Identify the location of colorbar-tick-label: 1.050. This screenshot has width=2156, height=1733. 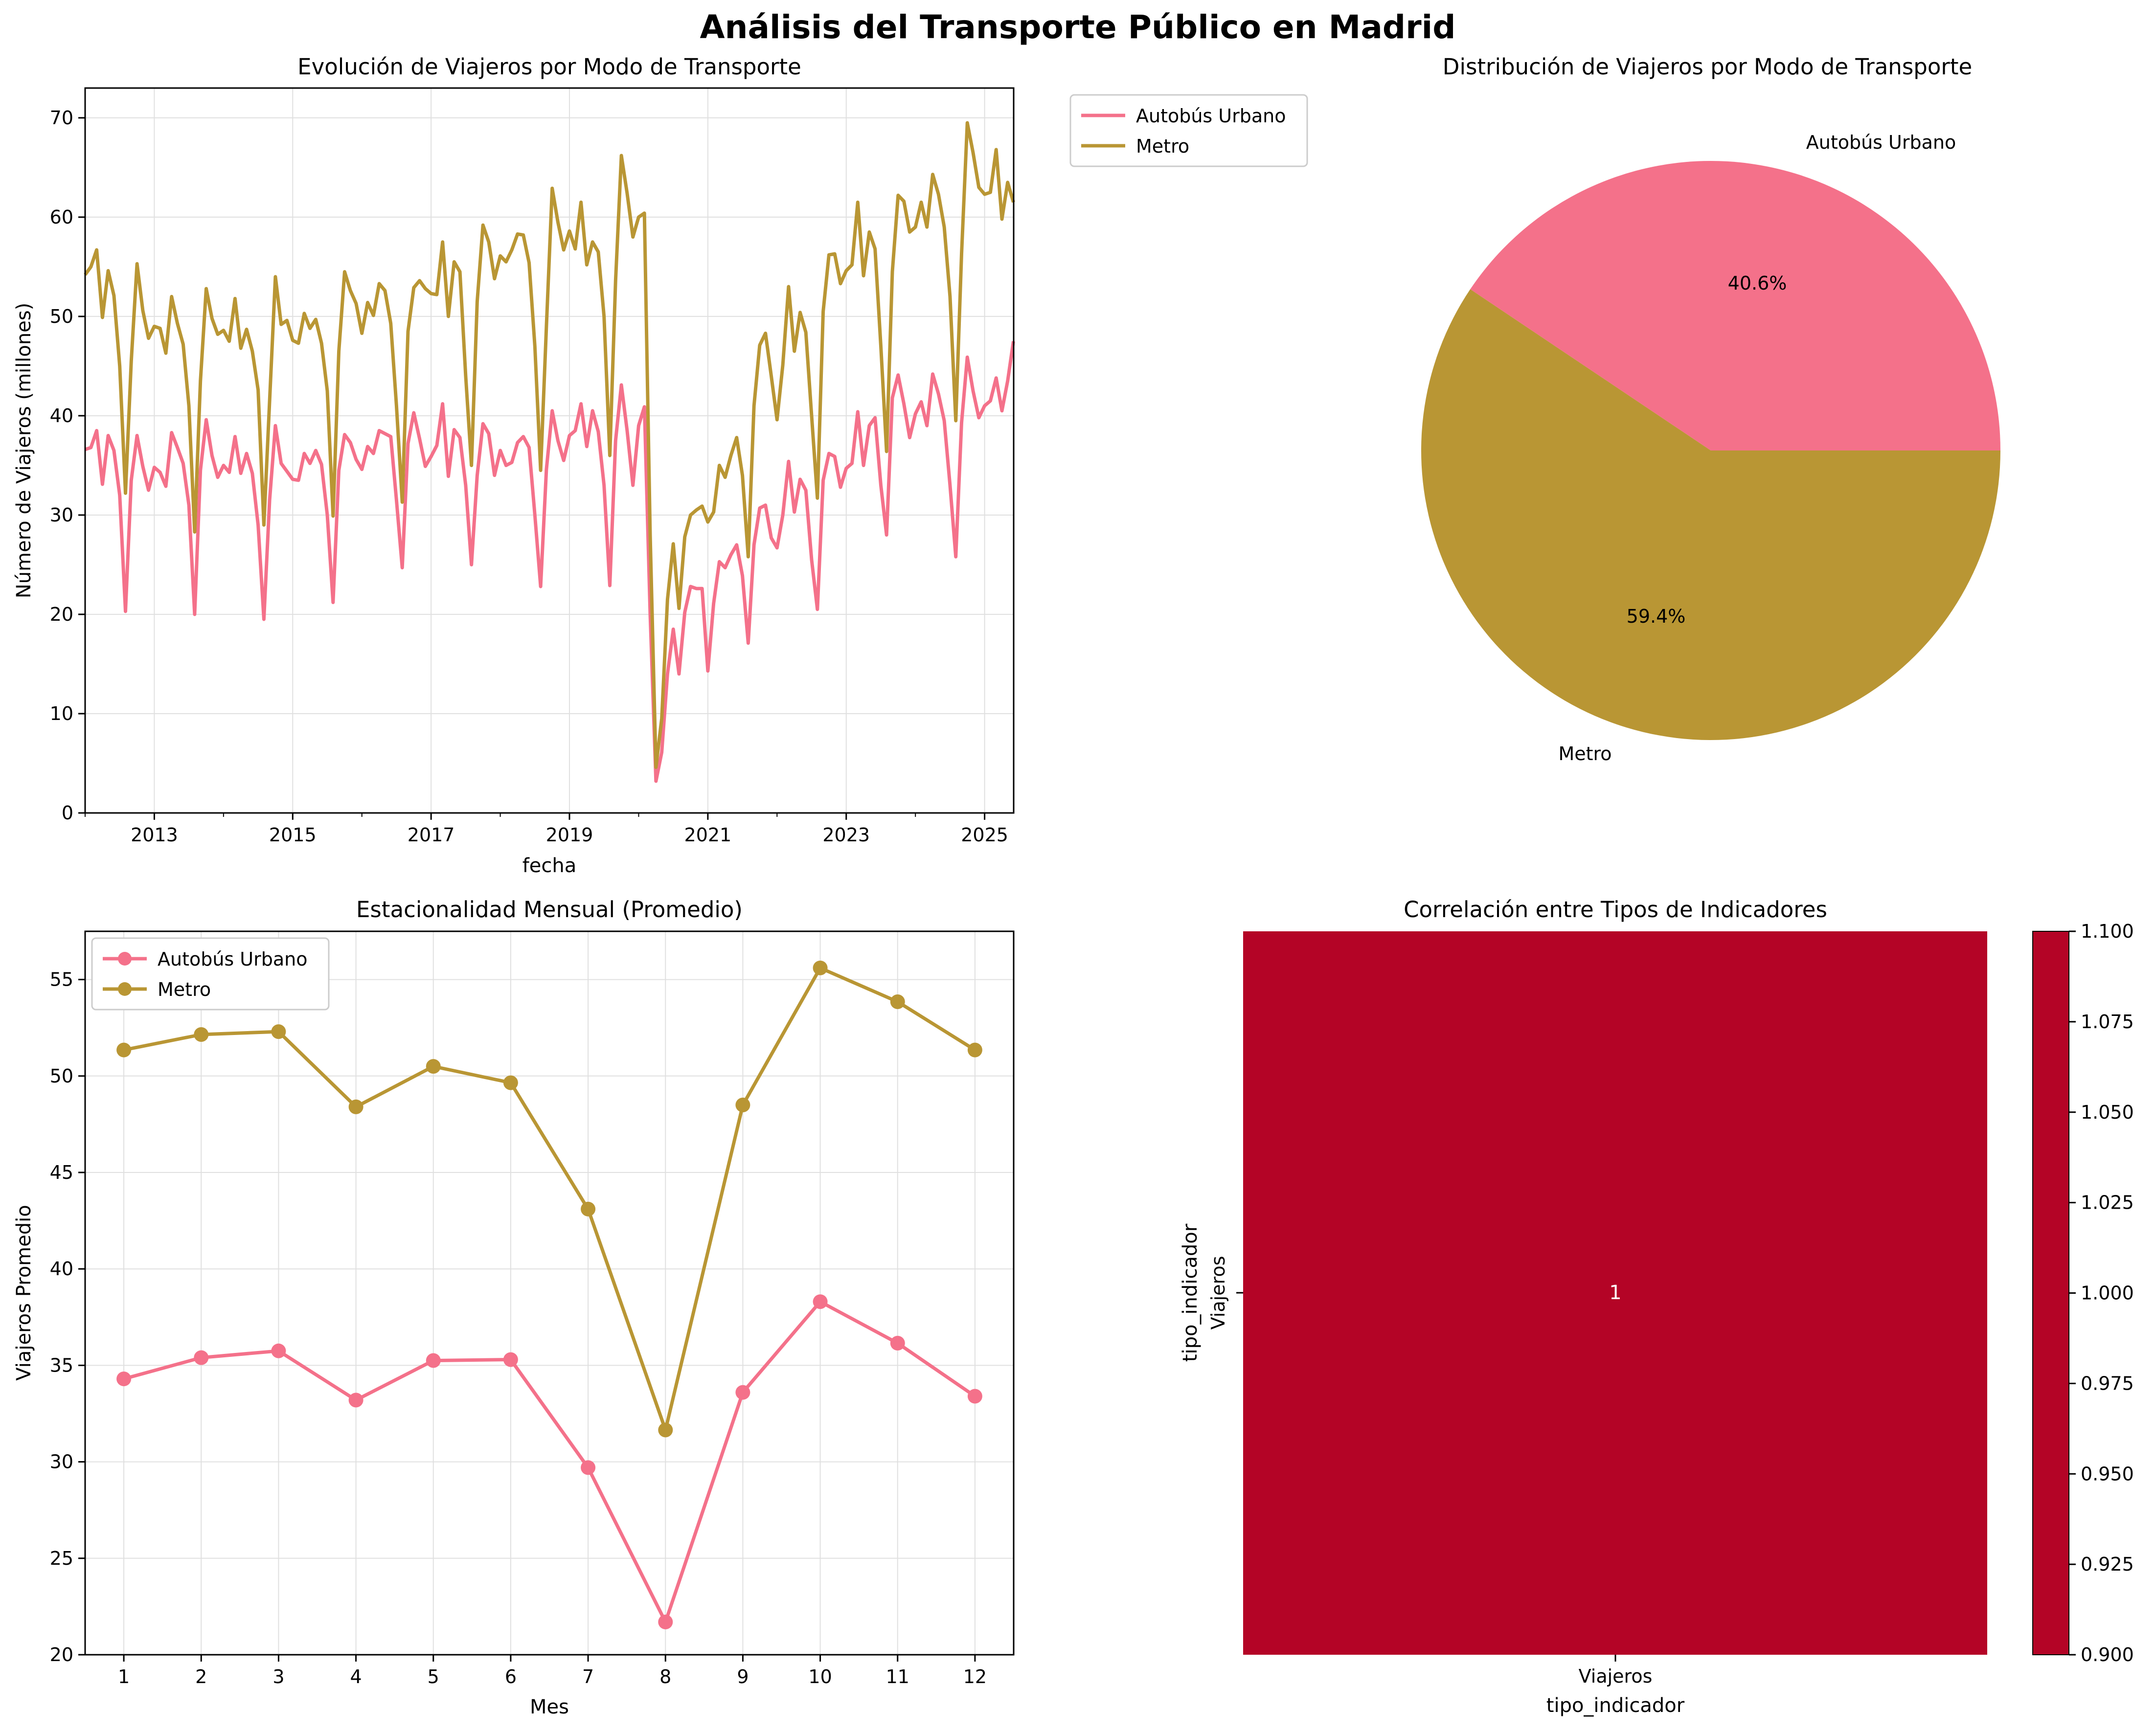
(2108, 1112).